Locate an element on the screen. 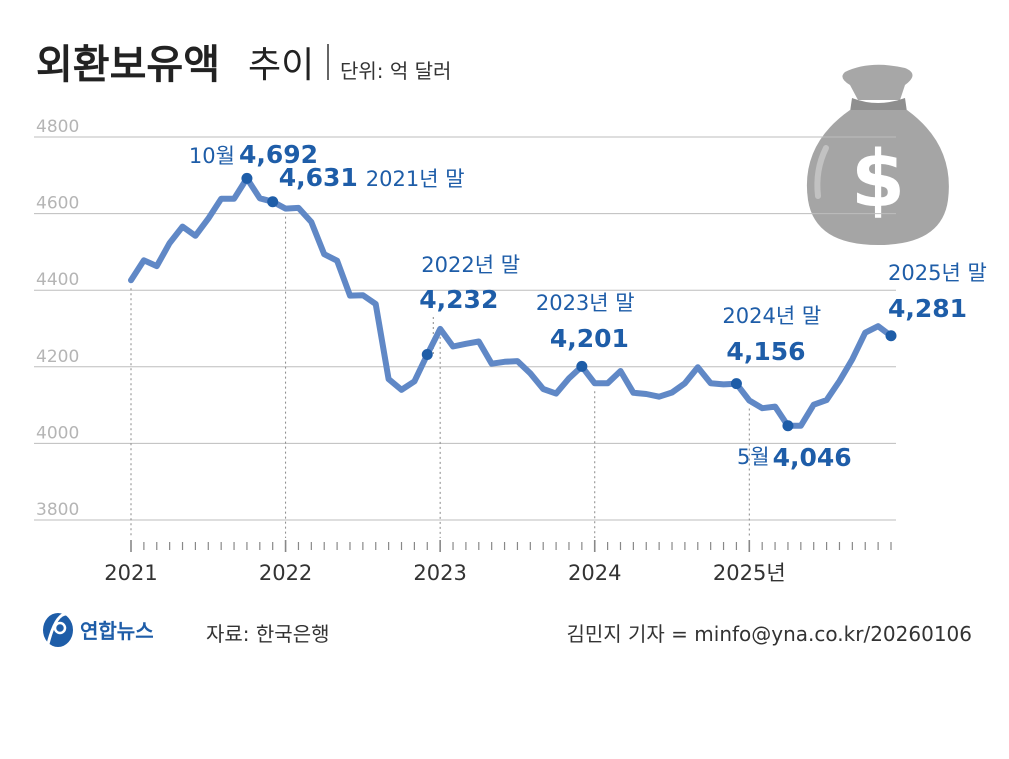 The height and width of the screenshot is (759, 1009). source-text: 자료: 한국은행 is located at coordinates (268, 634).